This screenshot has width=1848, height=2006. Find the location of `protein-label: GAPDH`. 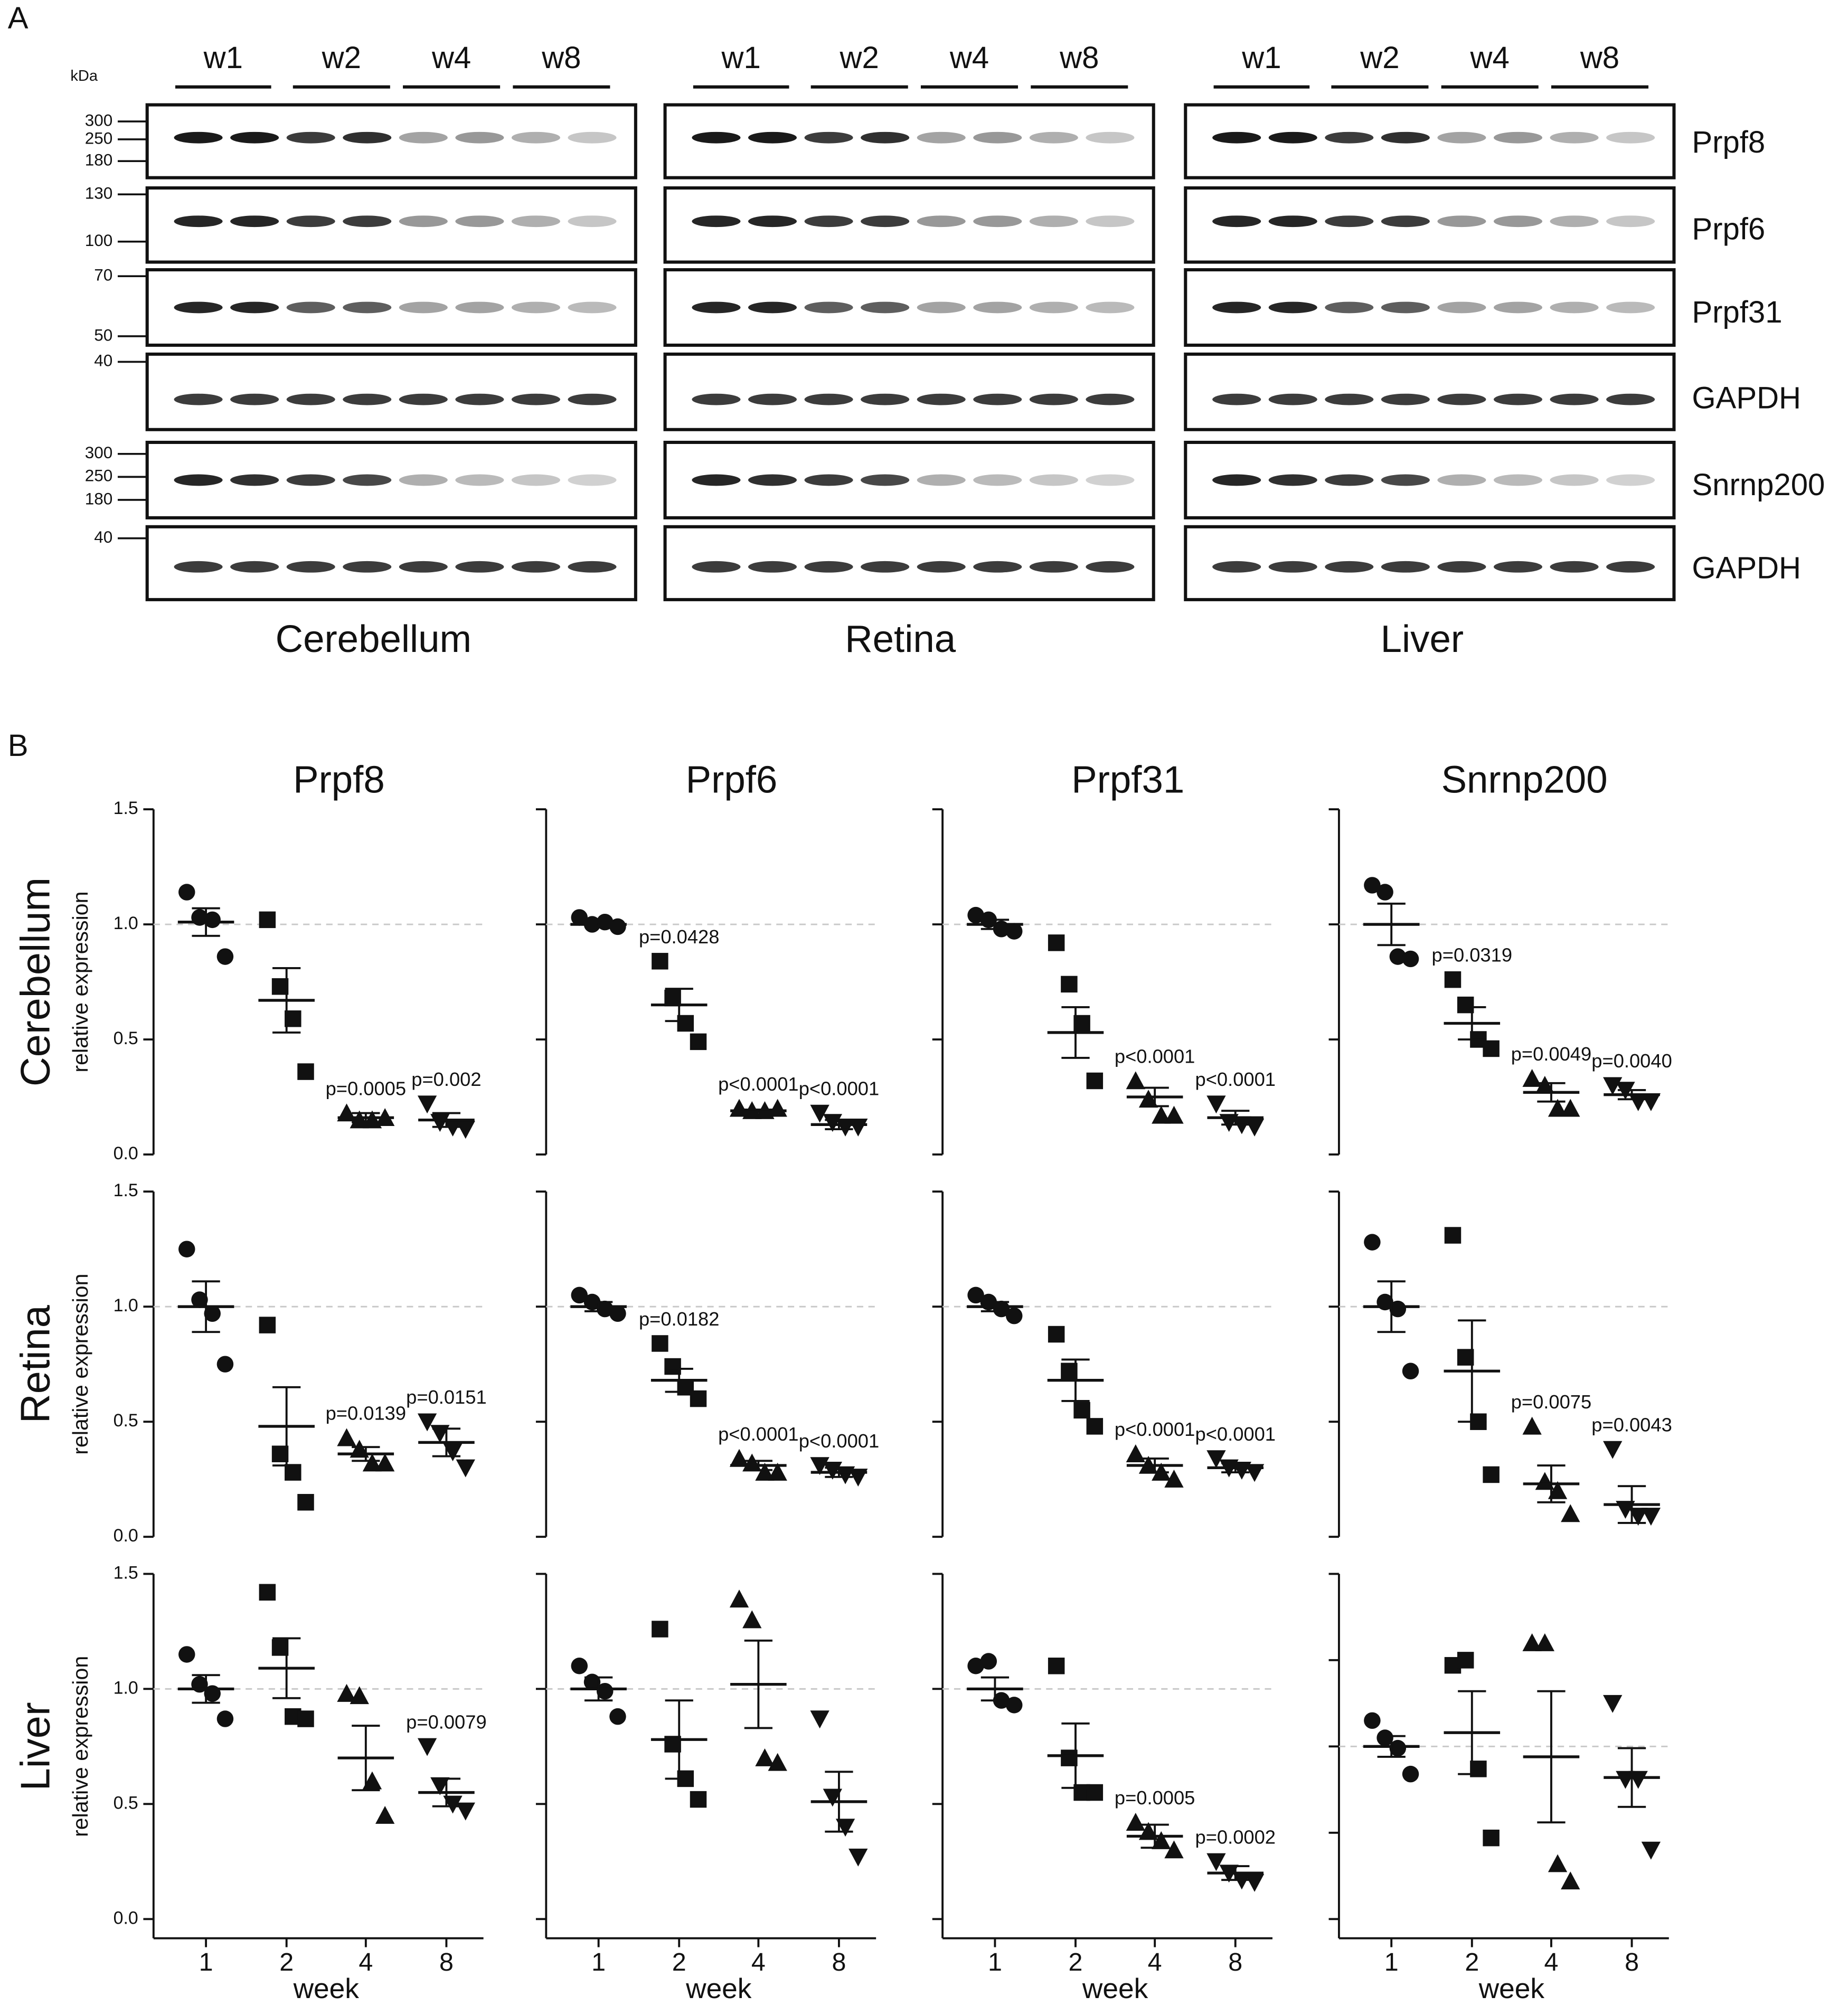

protein-label: GAPDH is located at coordinates (1746, 568).